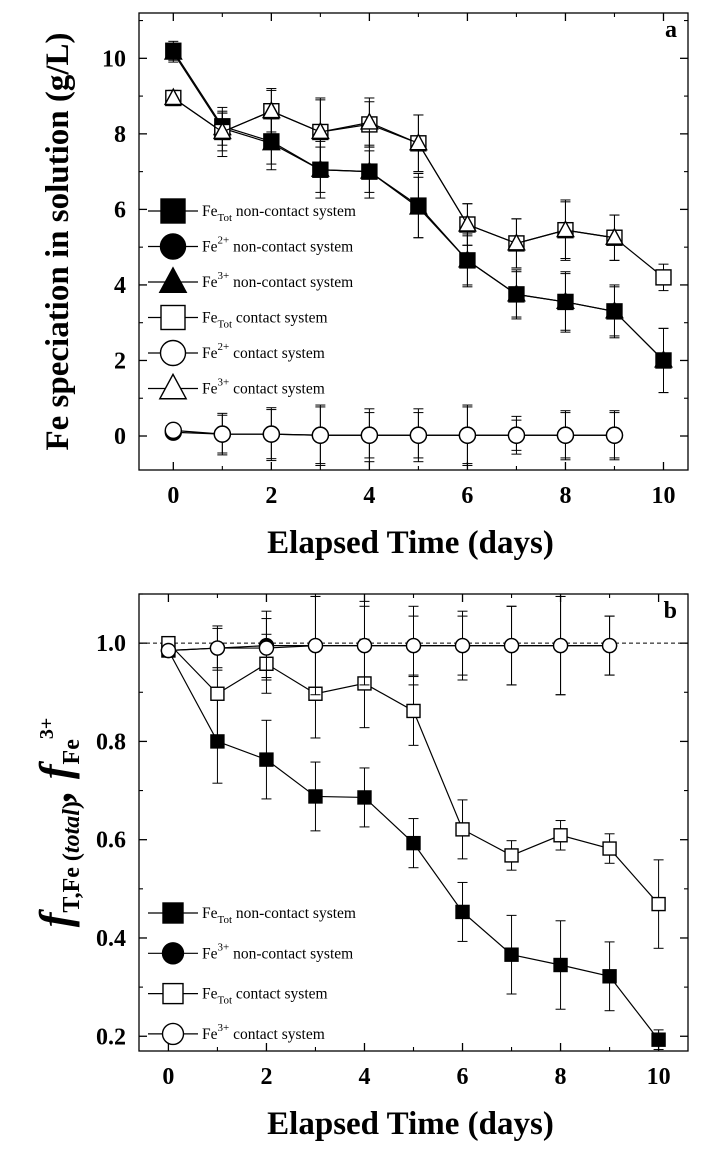 The width and height of the screenshot is (708, 1154). I want to click on y-axis-f: f, so click(55, 917).